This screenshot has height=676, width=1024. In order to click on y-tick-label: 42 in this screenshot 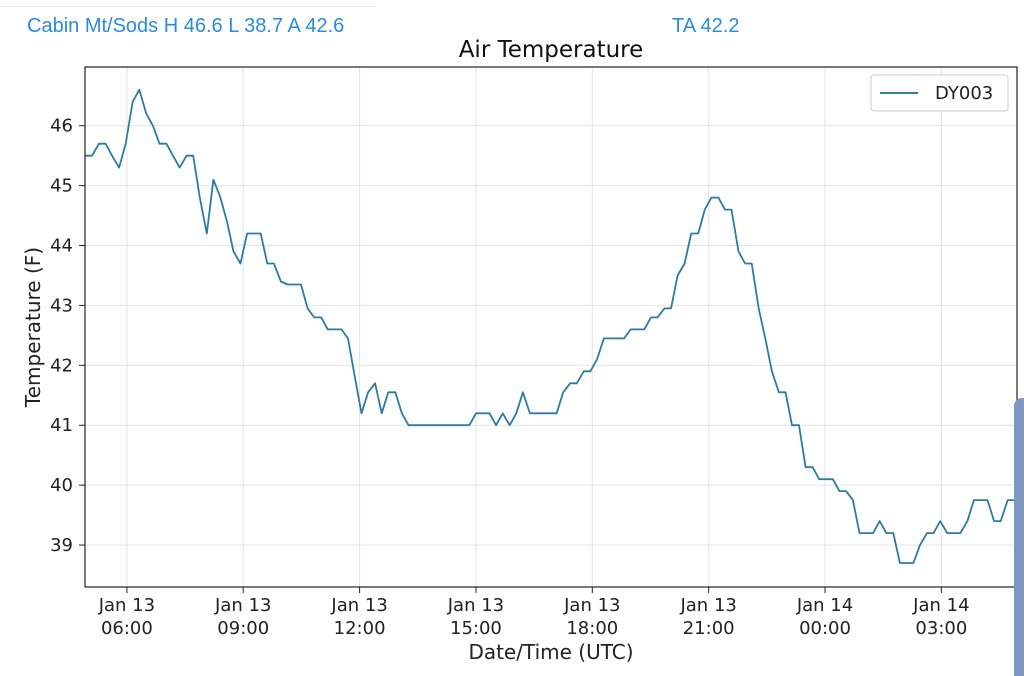, I will do `click(61, 365)`.